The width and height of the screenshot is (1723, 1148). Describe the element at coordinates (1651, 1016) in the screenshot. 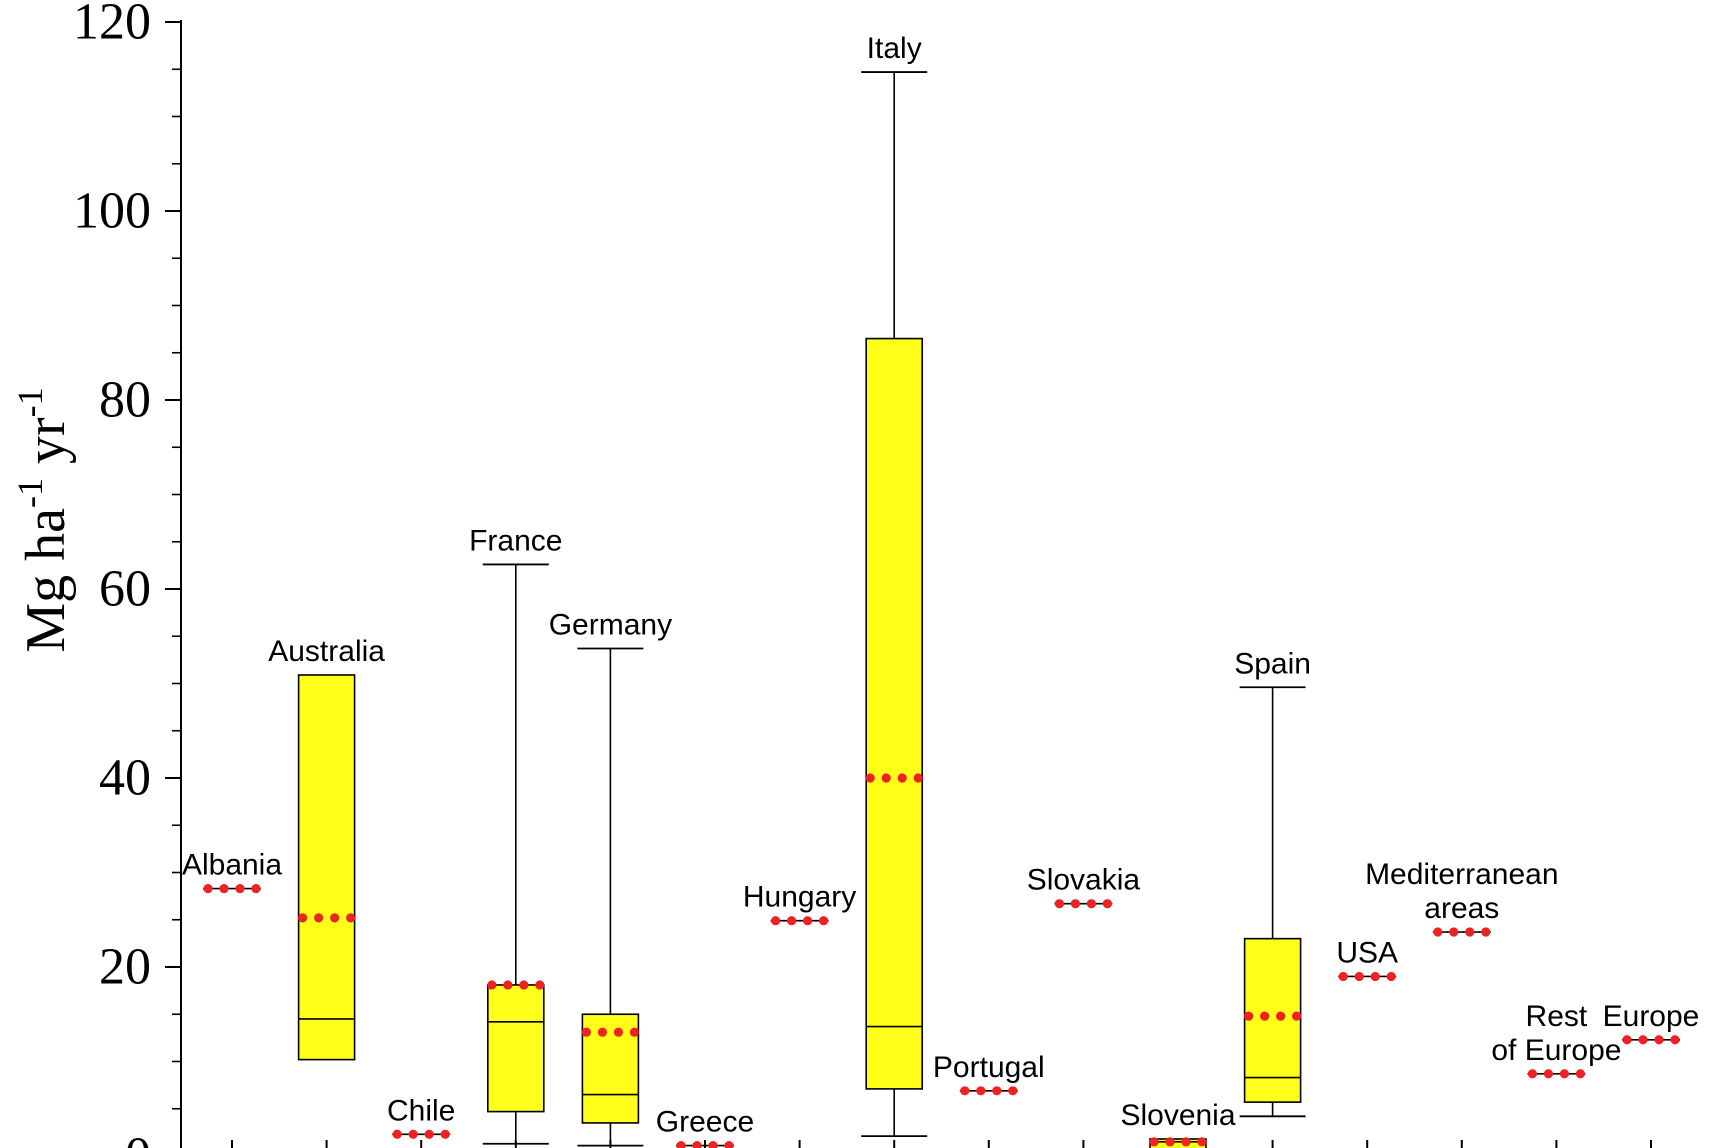

I see `category-label: Europe` at that location.